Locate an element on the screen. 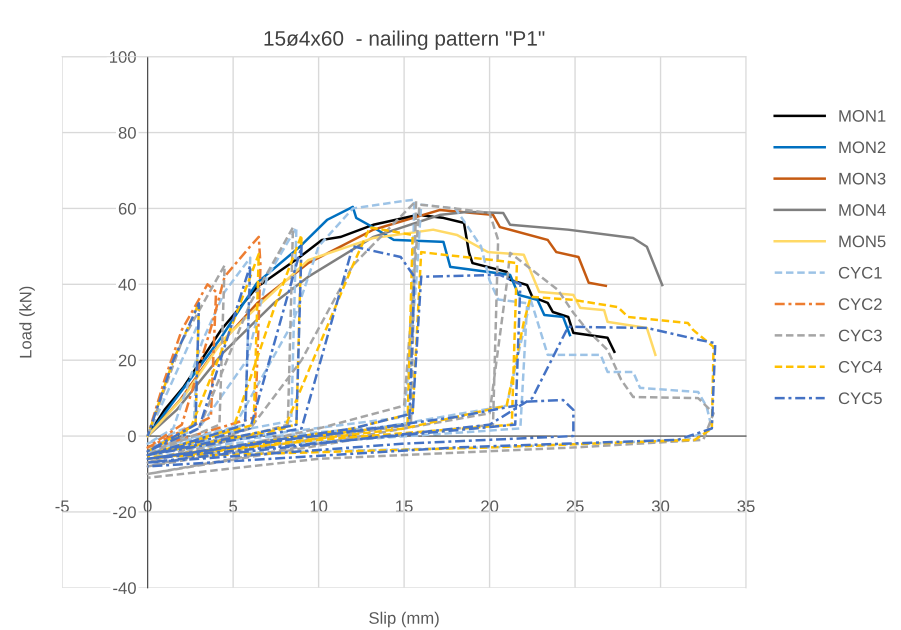 This screenshot has height=630, width=901. legend-label: CYC3 is located at coordinates (860, 336).